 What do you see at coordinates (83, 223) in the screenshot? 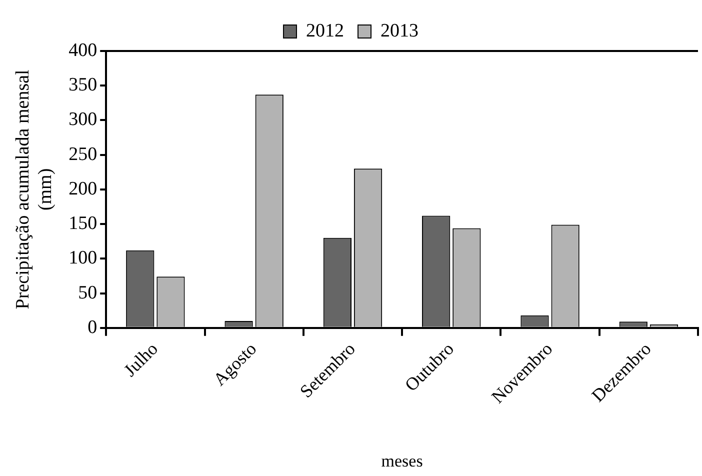
I see `y-tick-label: 150` at bounding box center [83, 223].